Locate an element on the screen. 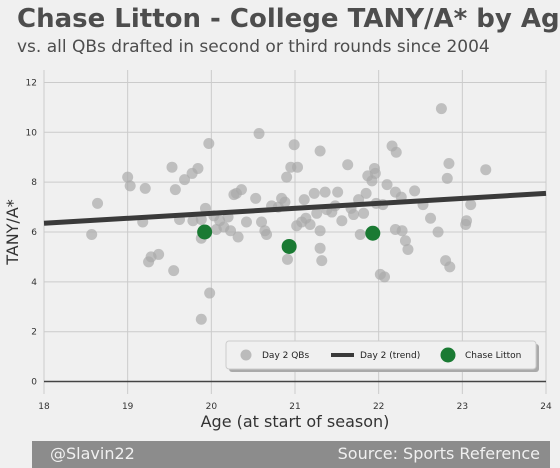  chase-litton-points is located at coordinates (289, 239).